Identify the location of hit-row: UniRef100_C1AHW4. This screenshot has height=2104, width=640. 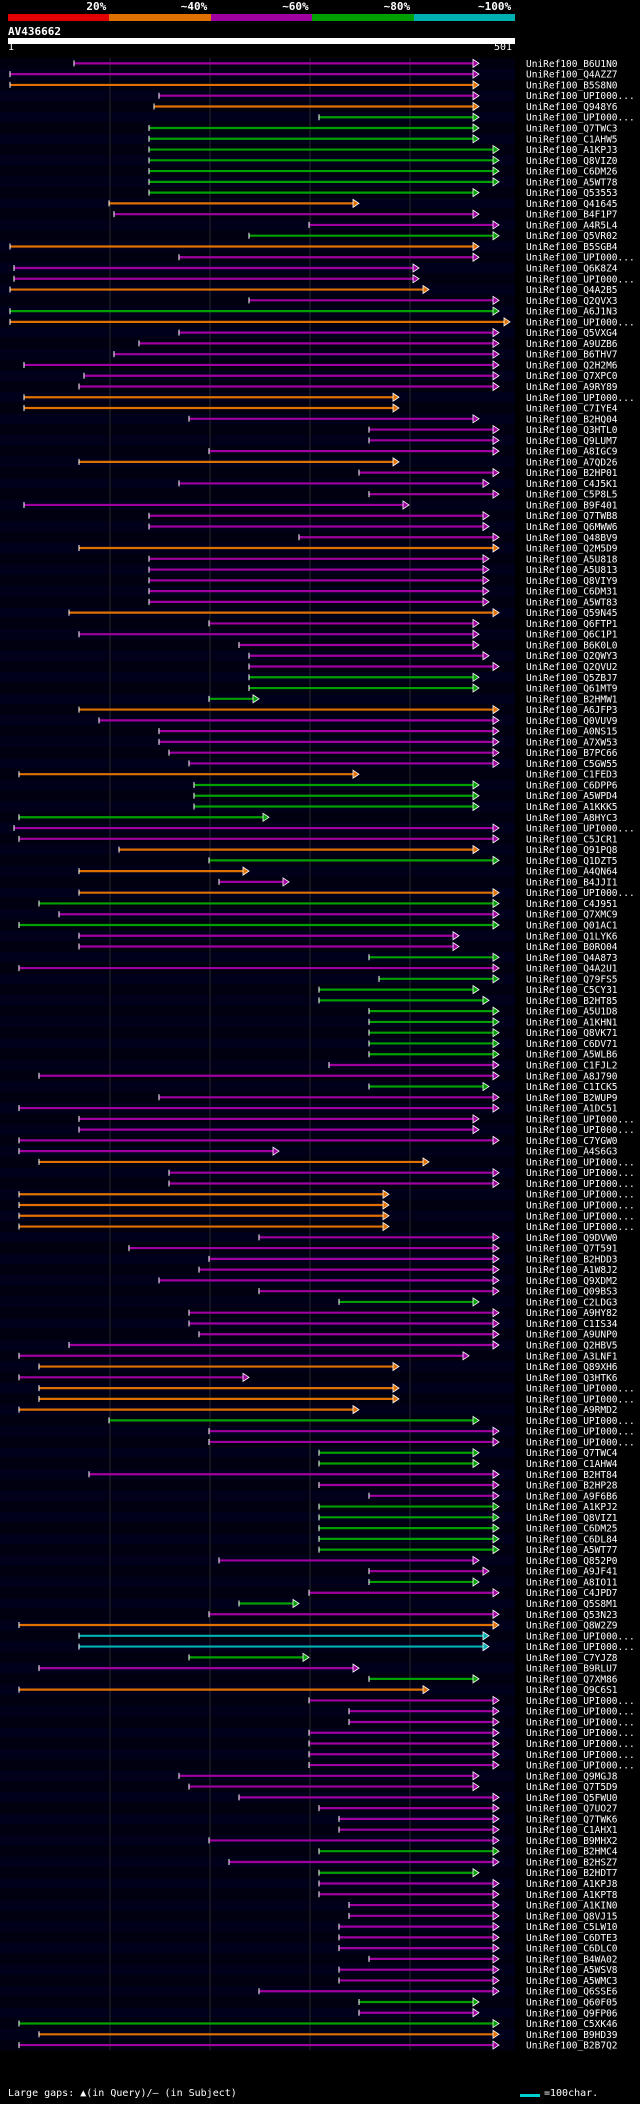
(468, 1464).